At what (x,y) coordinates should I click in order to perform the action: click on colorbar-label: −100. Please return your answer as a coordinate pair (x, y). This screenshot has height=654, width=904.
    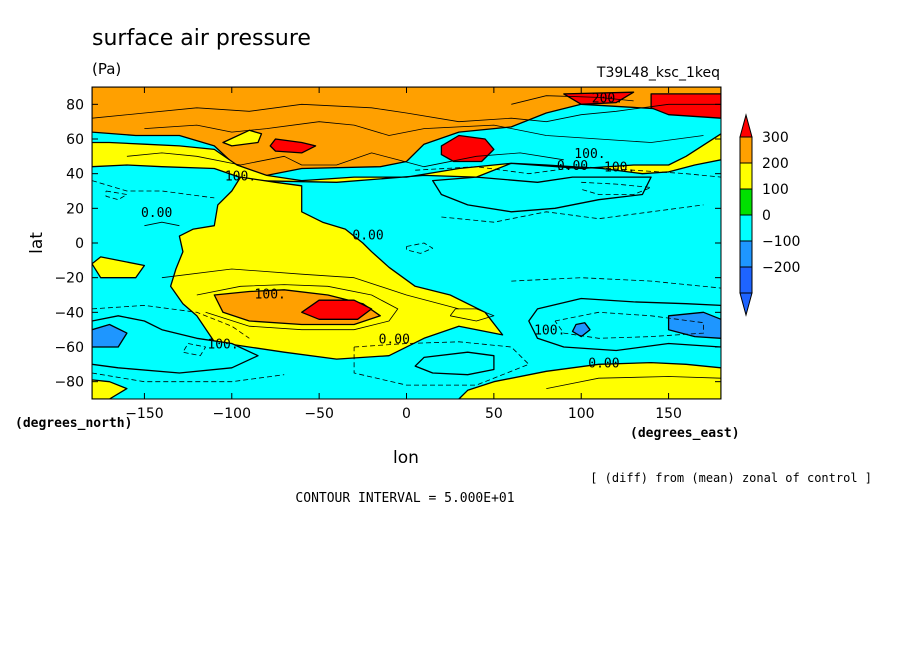
    Looking at the image, I should click on (781, 242).